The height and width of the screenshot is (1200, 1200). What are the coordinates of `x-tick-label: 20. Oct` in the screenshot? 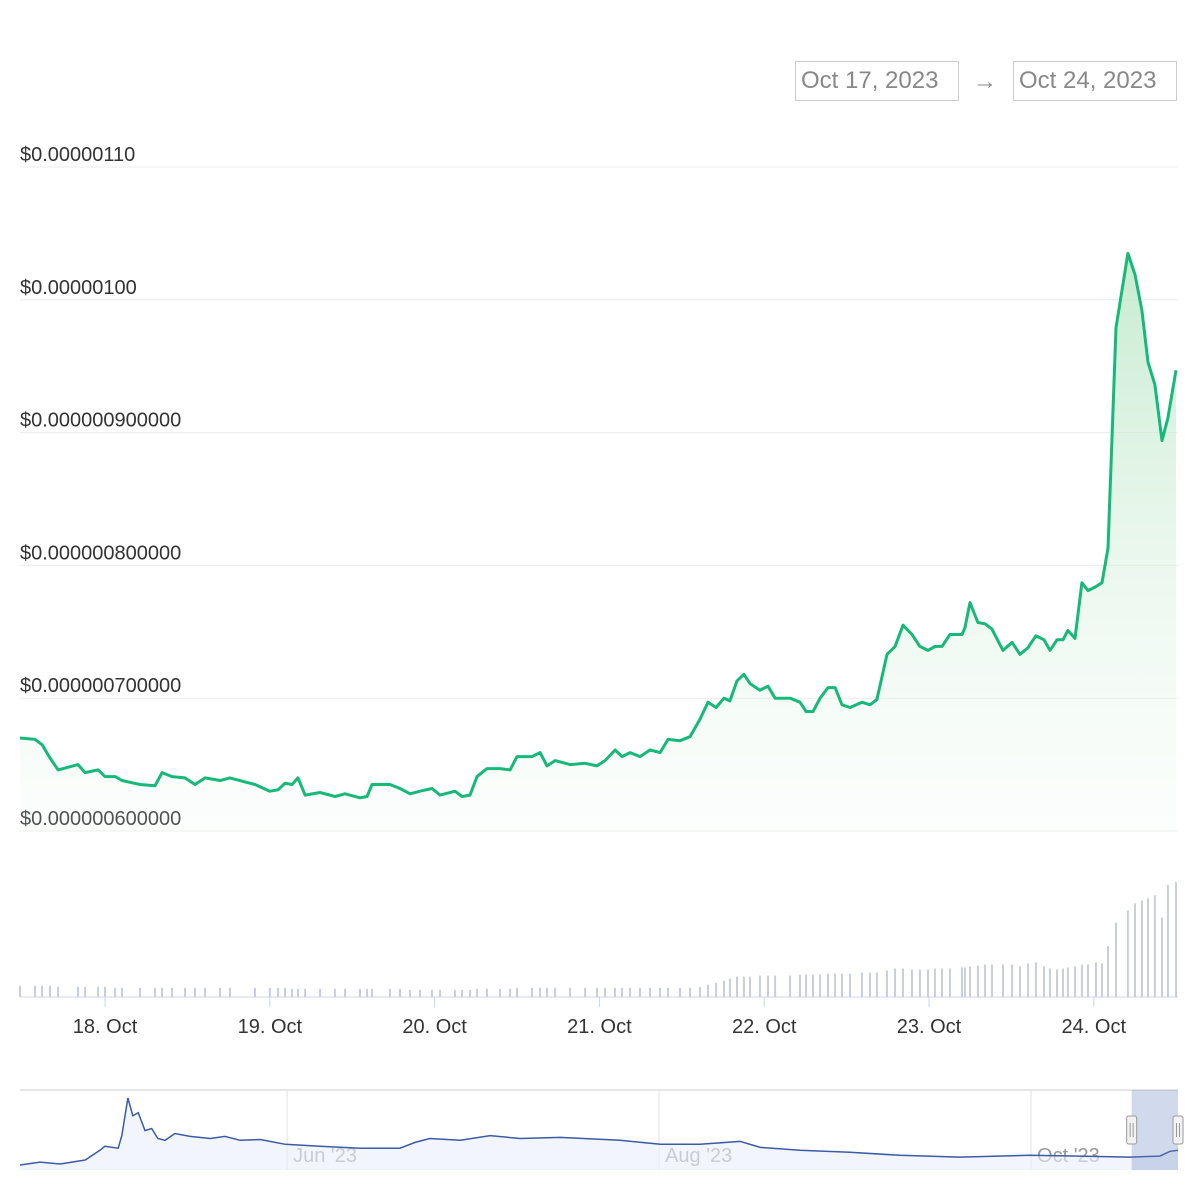 It's located at (434, 1027).